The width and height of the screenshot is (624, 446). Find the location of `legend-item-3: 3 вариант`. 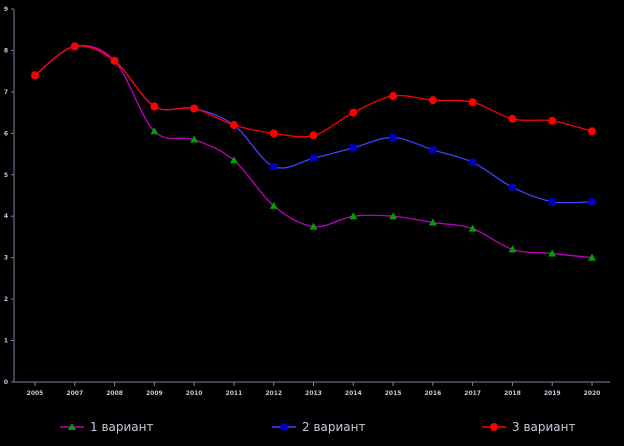

legend-item-3: 3 вариант is located at coordinates (528, 427).